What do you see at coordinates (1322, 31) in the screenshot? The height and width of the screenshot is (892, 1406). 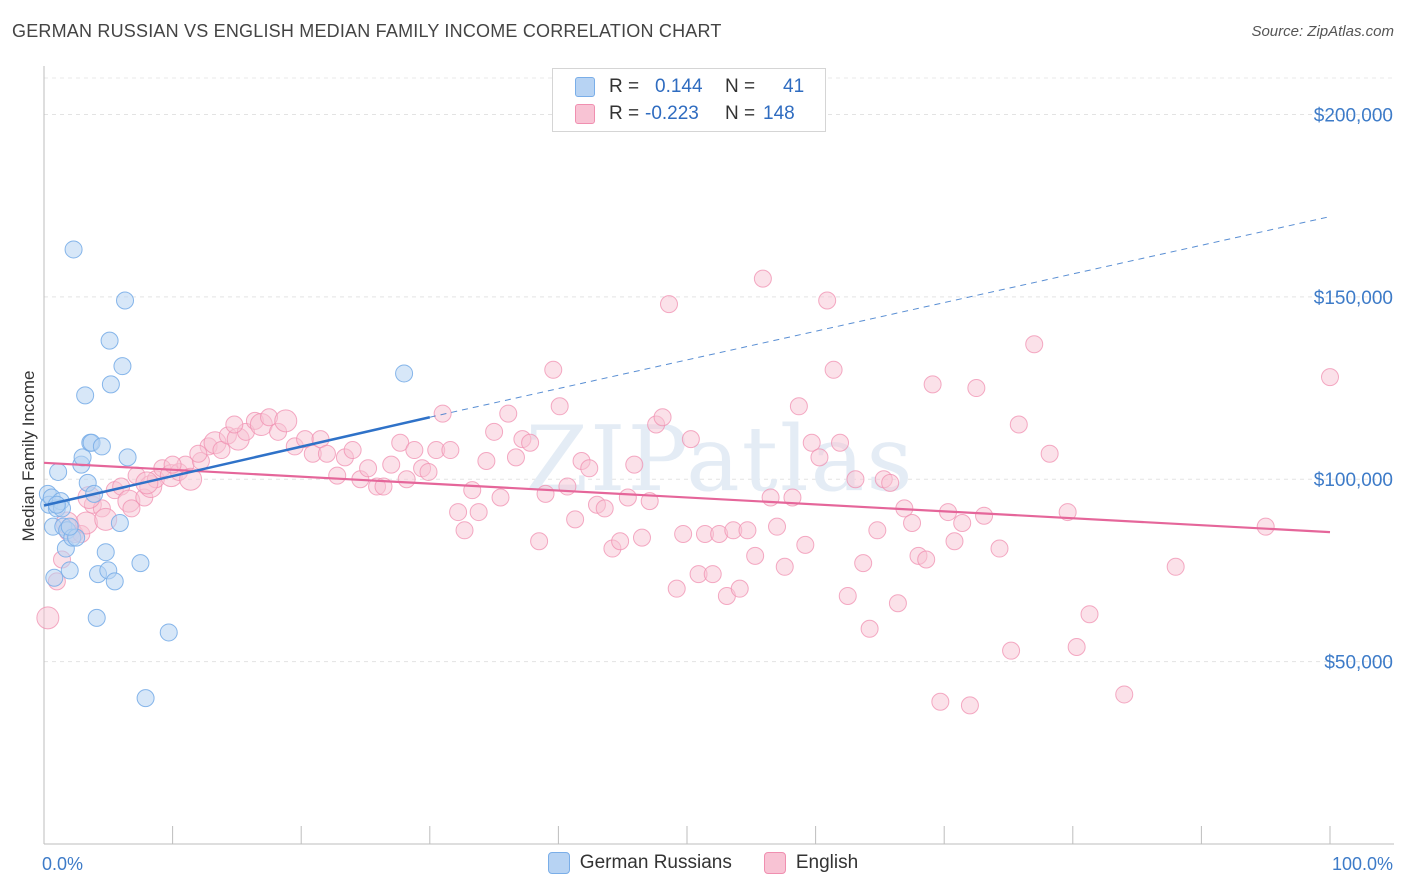 I see `source-label: Source: ZipAtlas.com` at bounding box center [1322, 31].